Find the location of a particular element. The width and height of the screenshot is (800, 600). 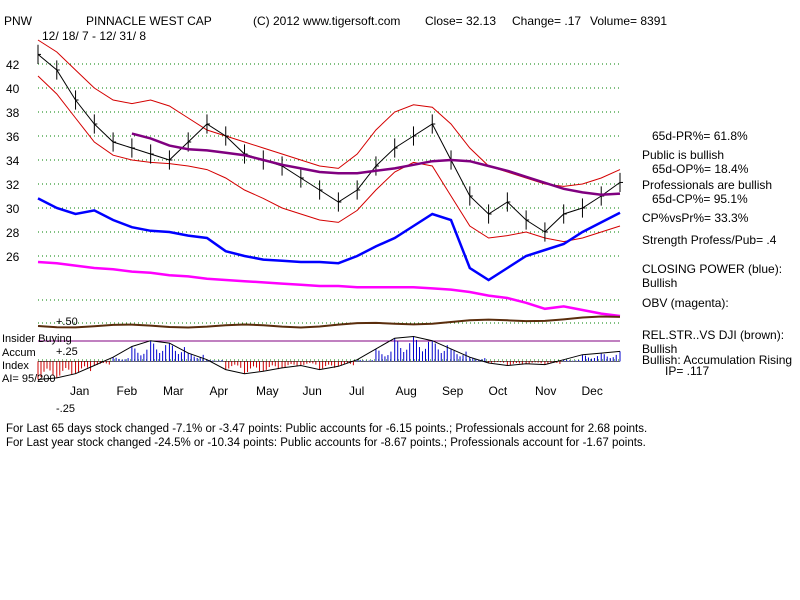

close-value: Close= 32.13 is located at coordinates (461, 21).